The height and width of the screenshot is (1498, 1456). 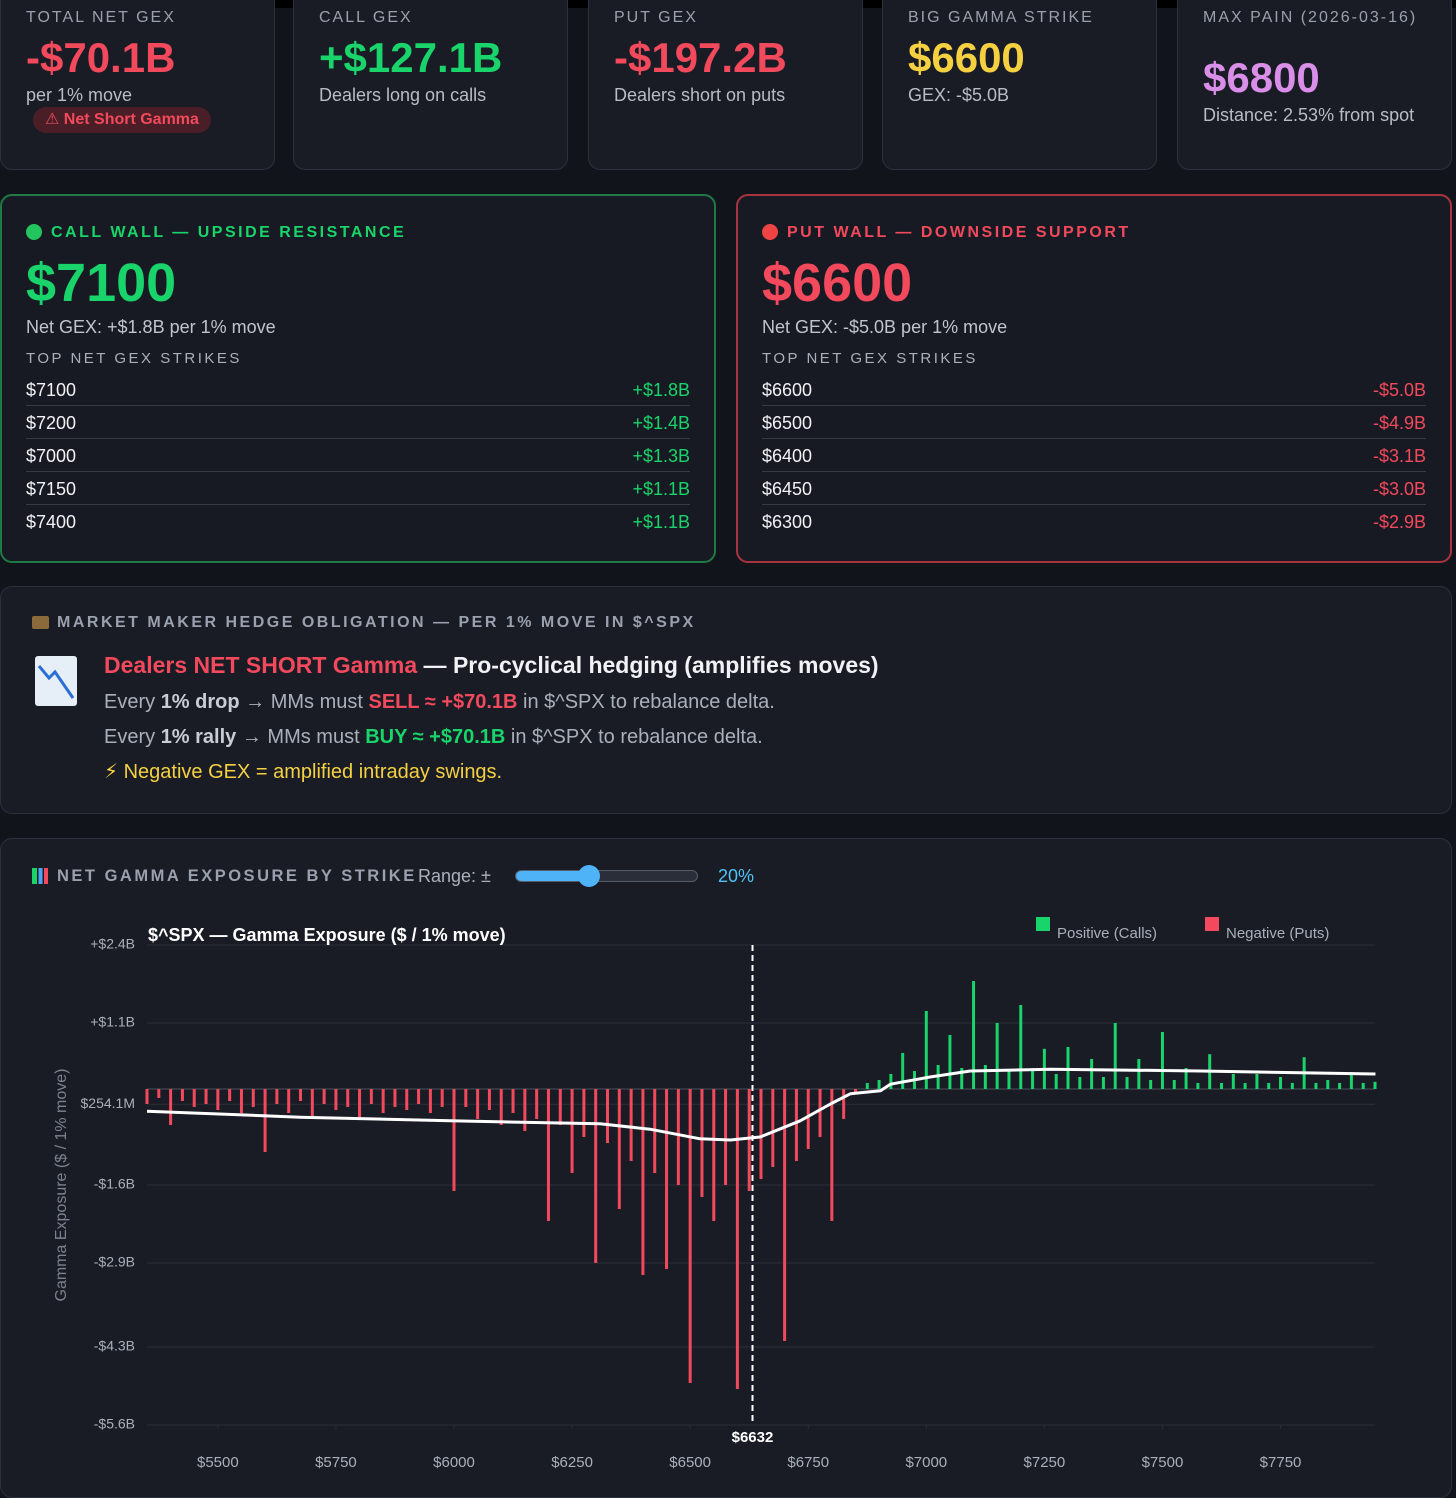 What do you see at coordinates (700, 95) in the screenshot?
I see `kpi-sub: Dealers short on puts` at bounding box center [700, 95].